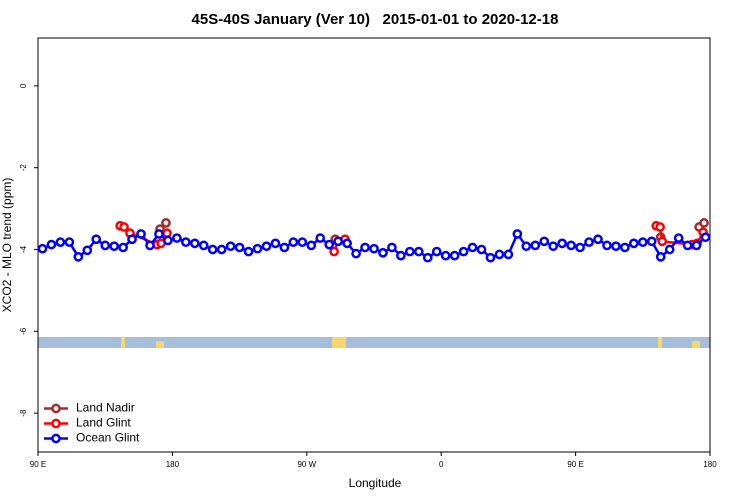 The width and height of the screenshot is (750, 500). Describe the element at coordinates (23, 85) in the screenshot. I see `y-tick-label: 0` at that location.